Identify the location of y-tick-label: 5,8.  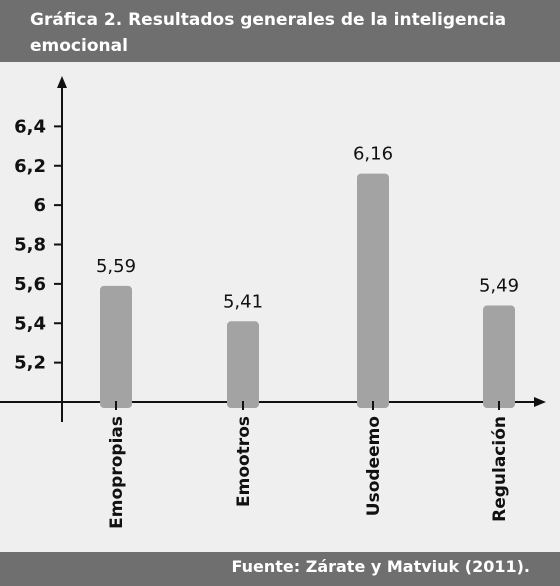
(30, 245).